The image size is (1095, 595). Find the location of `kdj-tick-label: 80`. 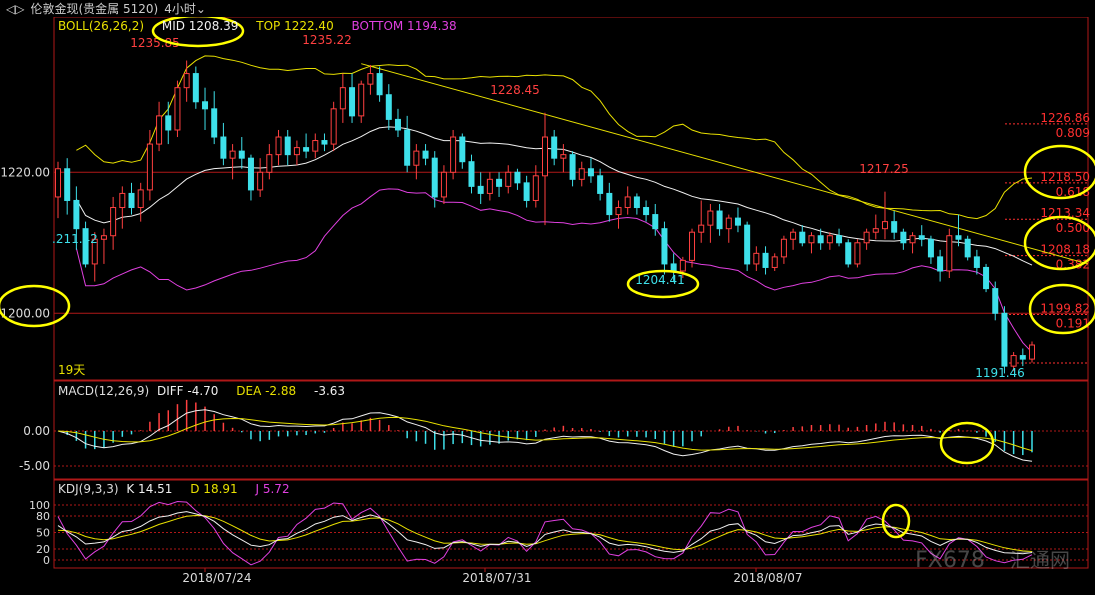

kdj-tick-label: 80 is located at coordinates (43, 516).